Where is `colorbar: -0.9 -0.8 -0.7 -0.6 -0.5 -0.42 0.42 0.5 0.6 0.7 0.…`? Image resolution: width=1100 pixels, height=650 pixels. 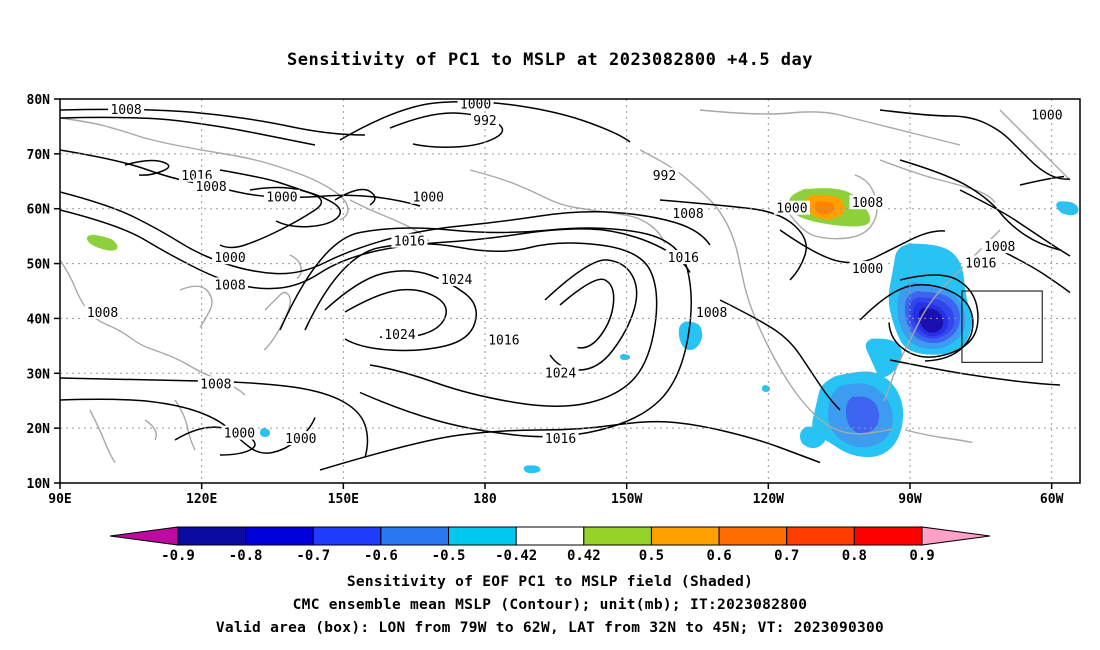
colorbar: -0.9 -0.8 -0.7 -0.6 -0.5 -0.42 0.42 0.5 0.6 0.7 0.… is located at coordinates (550, 545).